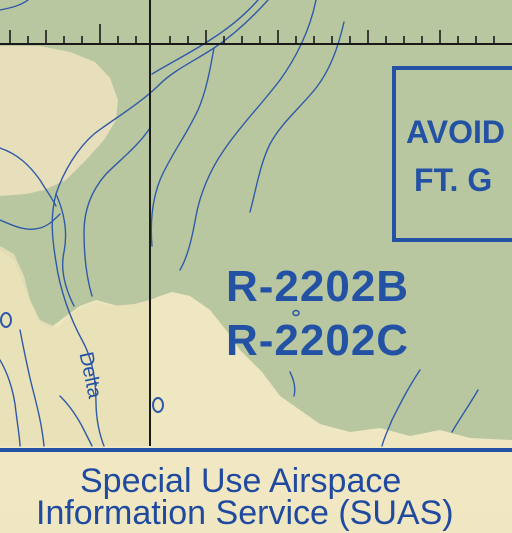  I want to click on restricted-area-label-b: R-2202B, so click(318, 286).